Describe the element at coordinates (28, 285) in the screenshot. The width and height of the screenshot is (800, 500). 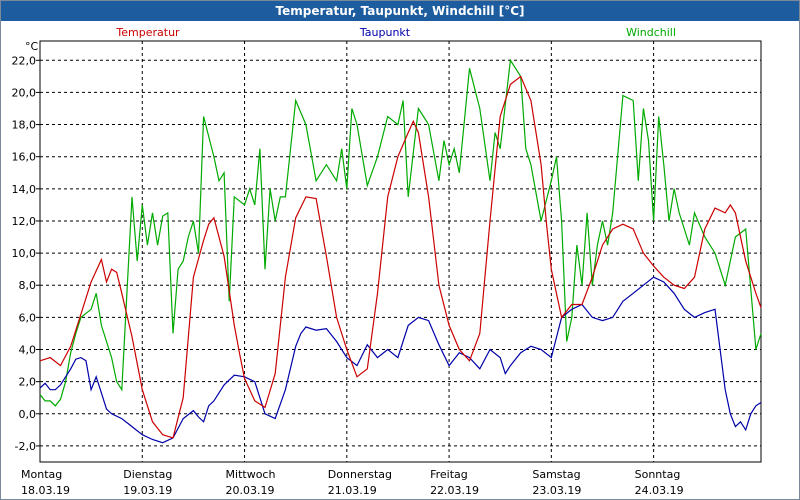
I see `y-tick-label: 8,0` at that location.